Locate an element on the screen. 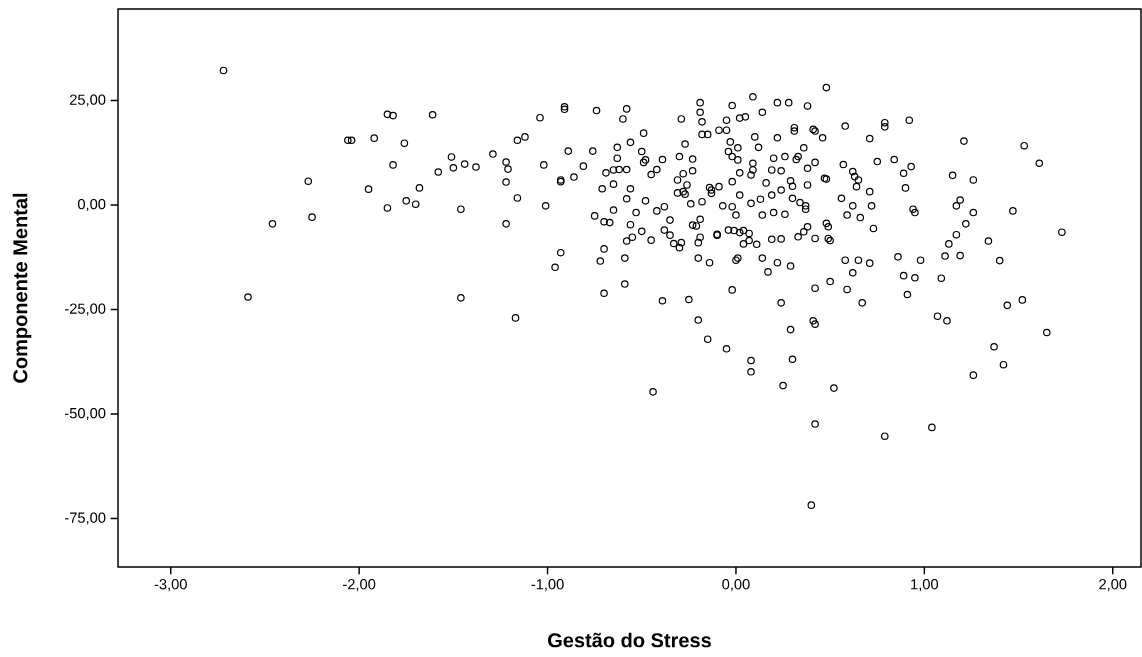  y-tick-label: -25,00 is located at coordinates (85, 309).